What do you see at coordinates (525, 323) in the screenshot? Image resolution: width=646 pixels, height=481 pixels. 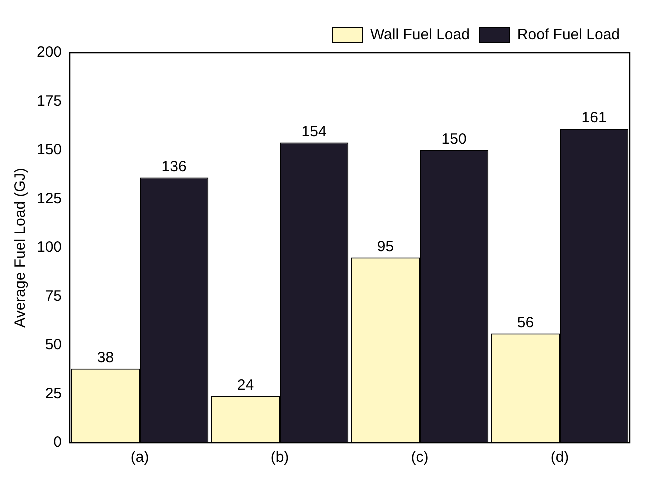 I see `data-label: 56` at bounding box center [525, 323].